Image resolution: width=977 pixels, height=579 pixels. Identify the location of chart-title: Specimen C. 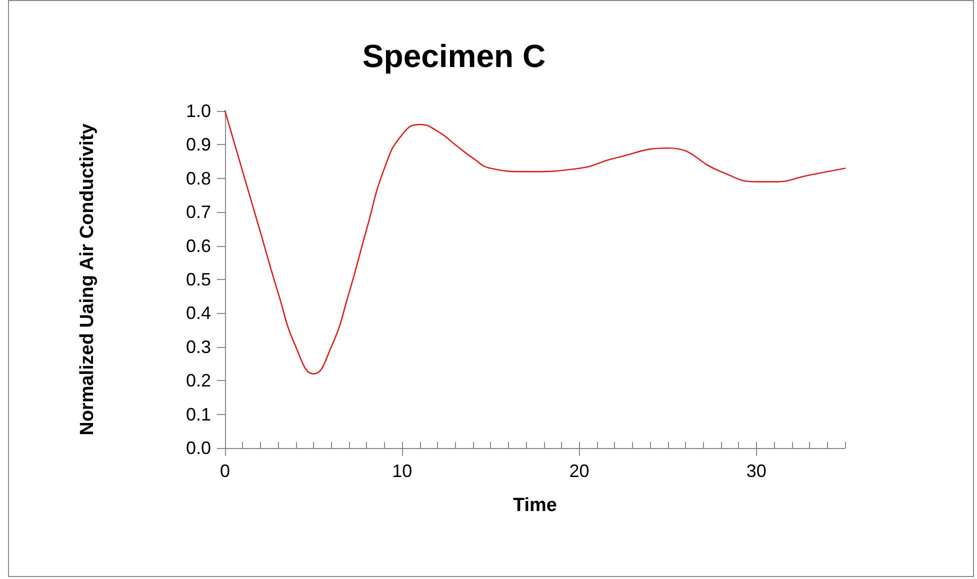
(454, 56).